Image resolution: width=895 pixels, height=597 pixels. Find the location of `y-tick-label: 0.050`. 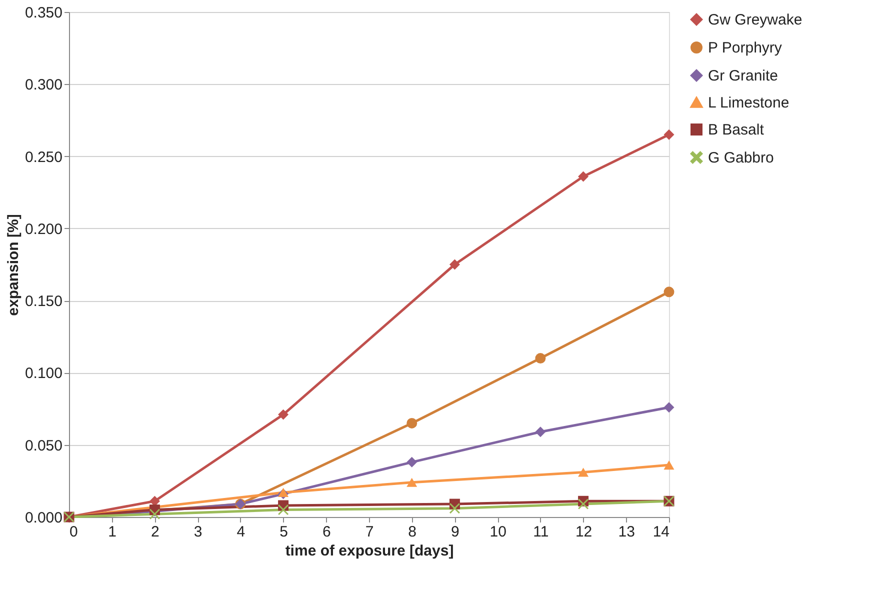

y-tick-label: 0.050 is located at coordinates (43, 445).